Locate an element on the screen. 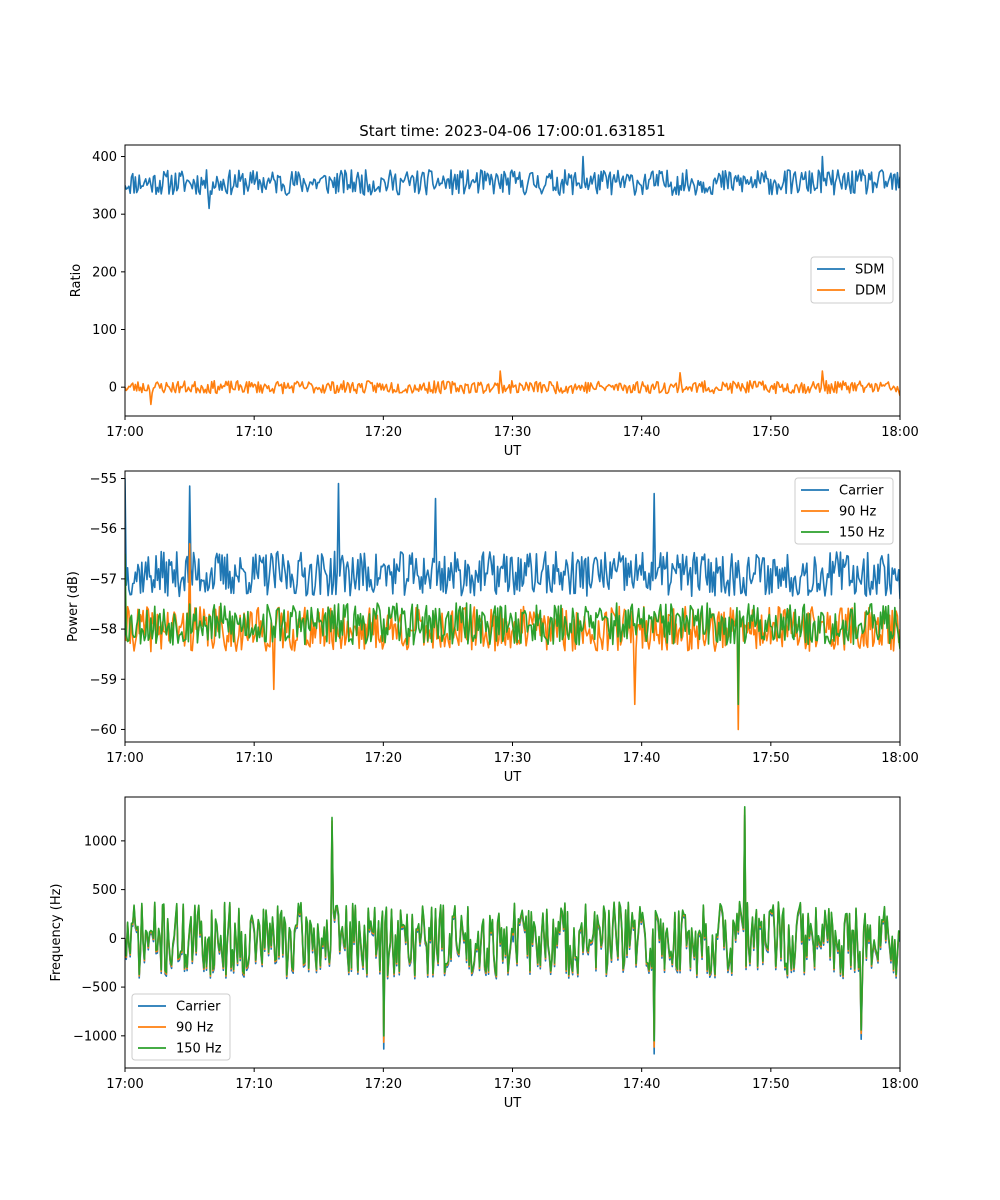  y-tick-label: 500 is located at coordinates (104, 890).